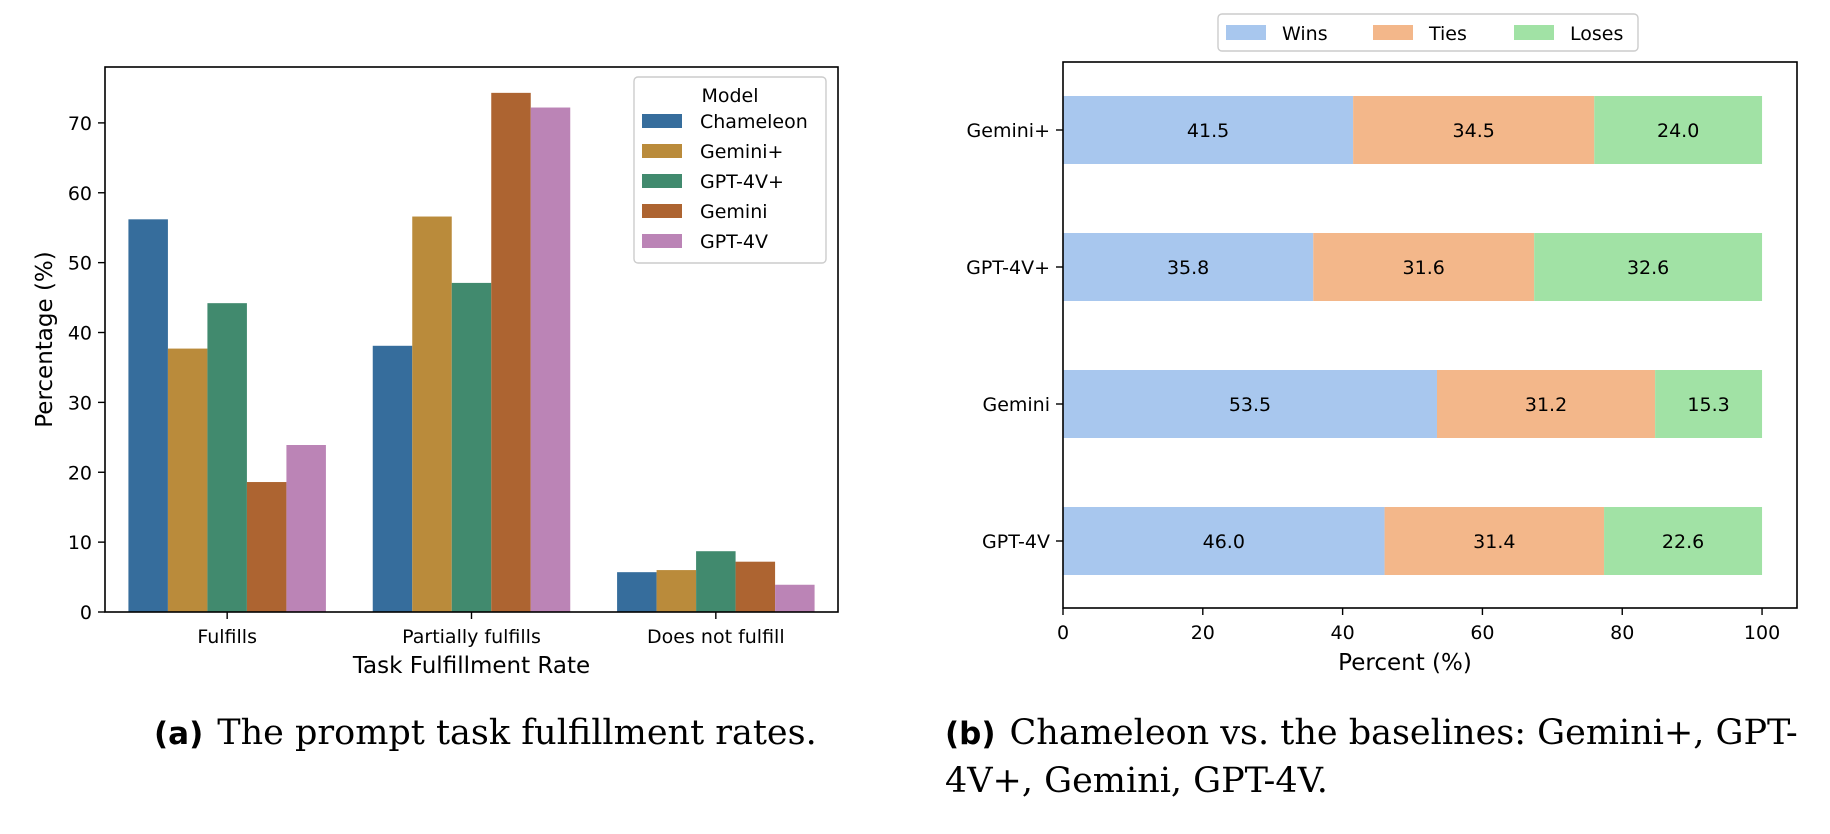 The width and height of the screenshot is (1830, 834). Describe the element at coordinates (227, 637) in the screenshot. I see `x-tick-label-fulfills: Fulfills` at that location.